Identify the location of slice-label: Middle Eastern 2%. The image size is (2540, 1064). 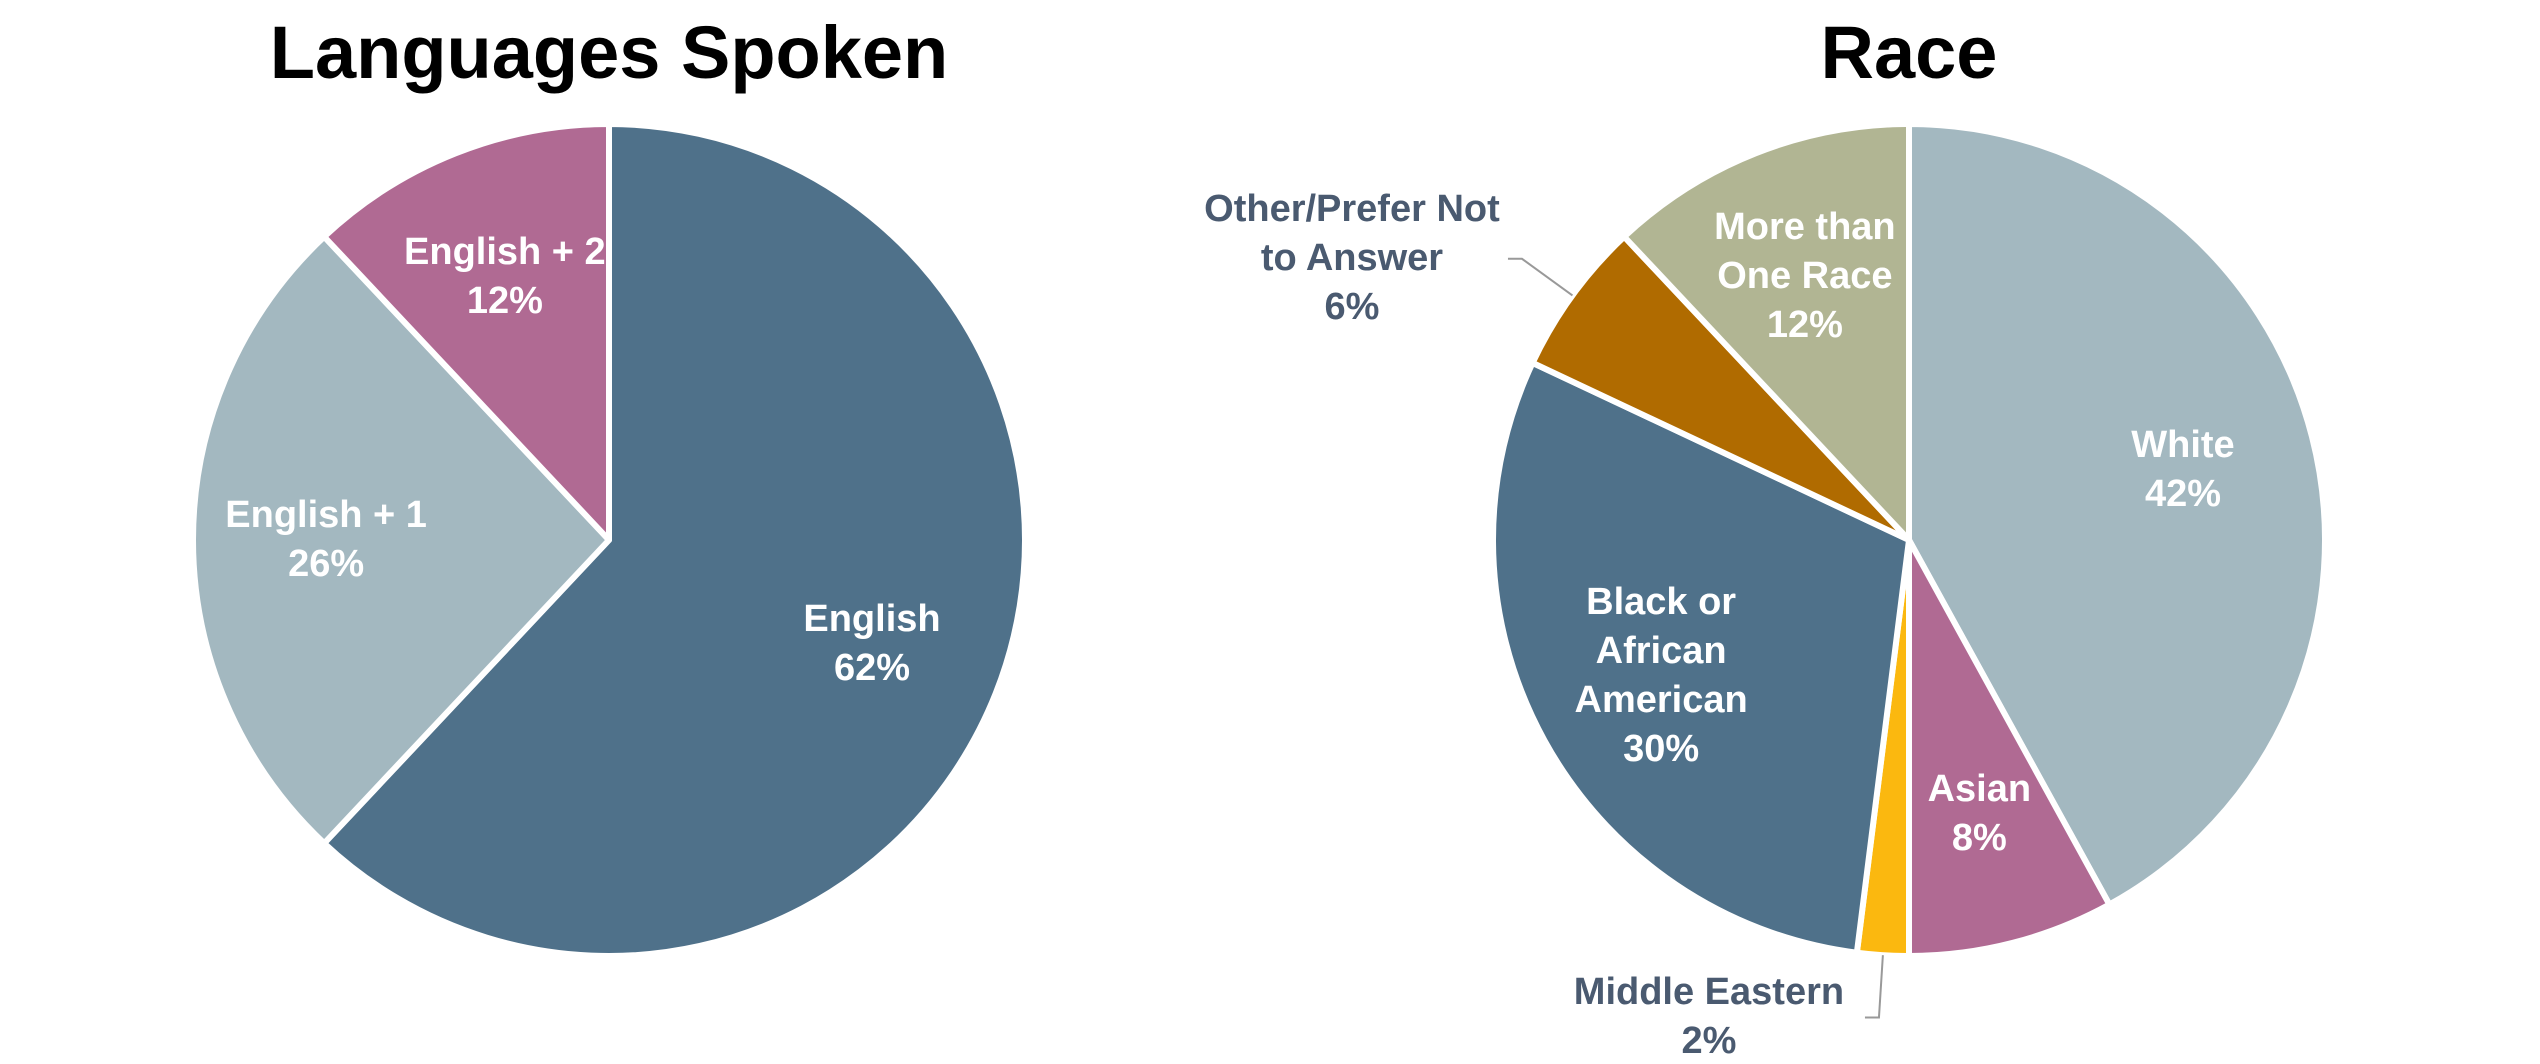
(1709, 1016).